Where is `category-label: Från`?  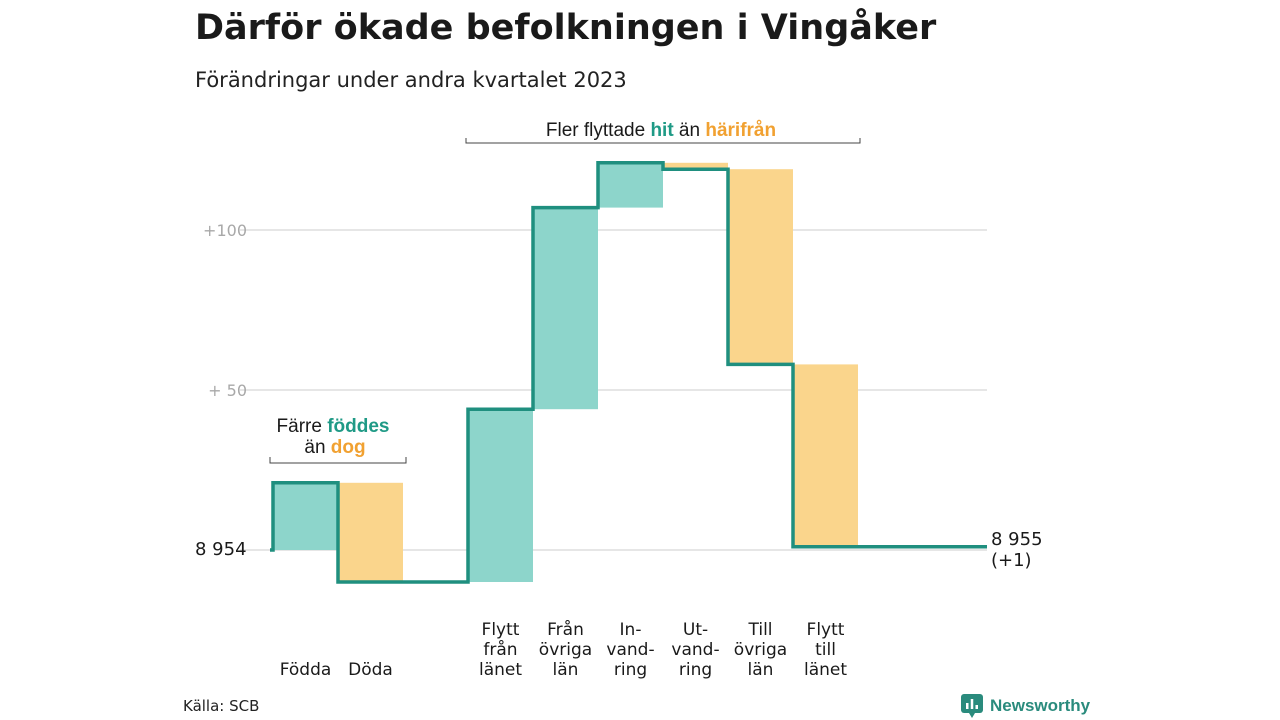
category-label: Från is located at coordinates (565, 629).